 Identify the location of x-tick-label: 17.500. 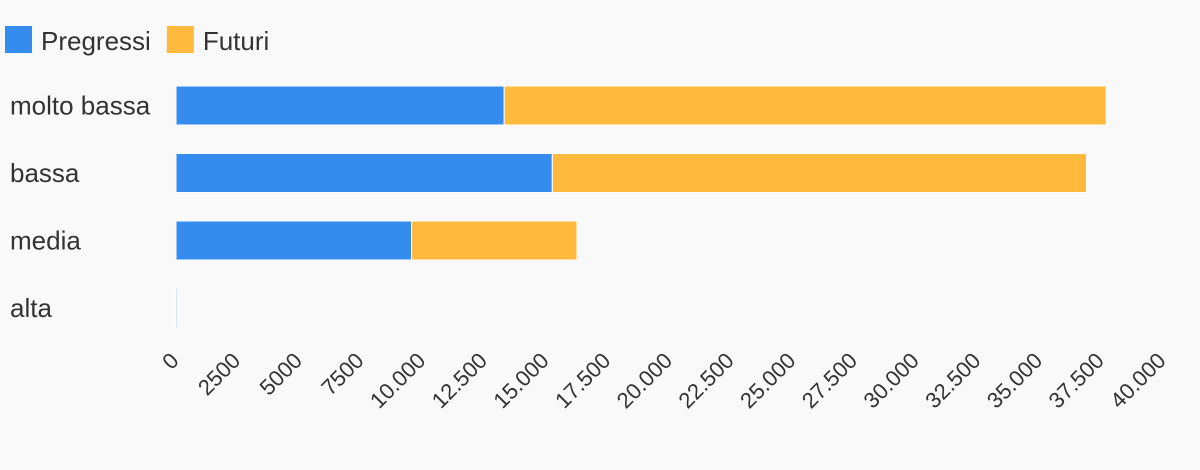
(582, 380).